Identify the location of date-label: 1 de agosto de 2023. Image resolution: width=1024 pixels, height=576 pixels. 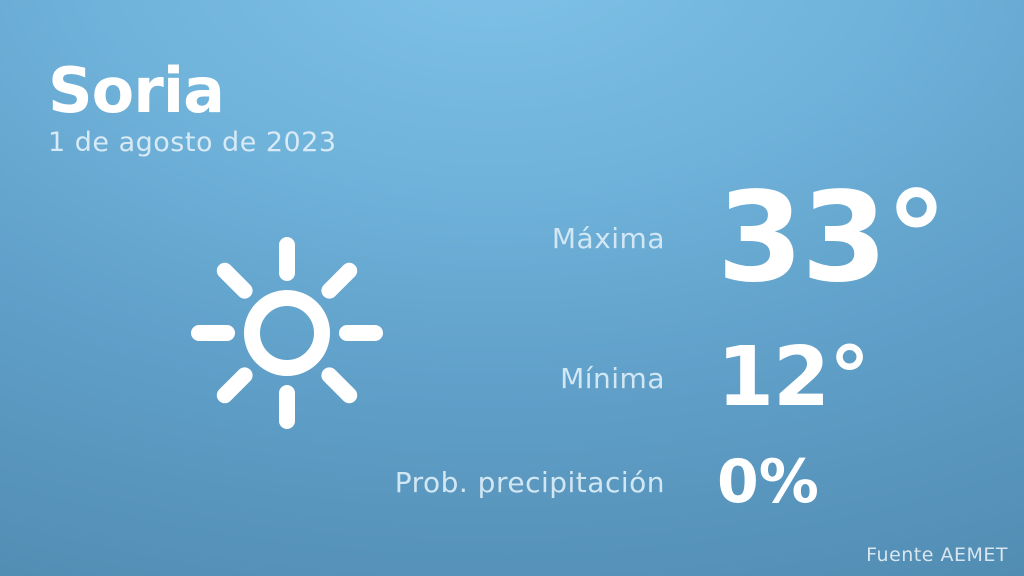
(192, 143).